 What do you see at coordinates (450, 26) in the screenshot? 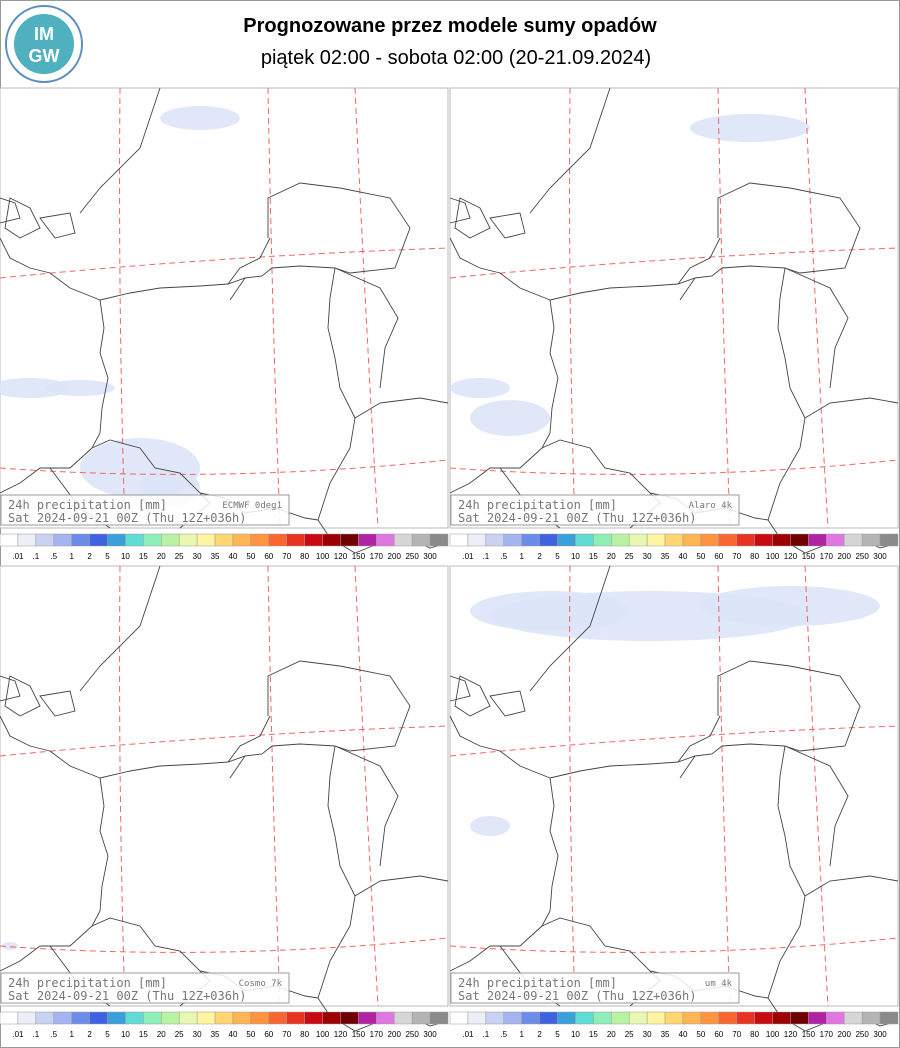
I see `title: Prognozowane przez modele sumy opadów` at bounding box center [450, 26].